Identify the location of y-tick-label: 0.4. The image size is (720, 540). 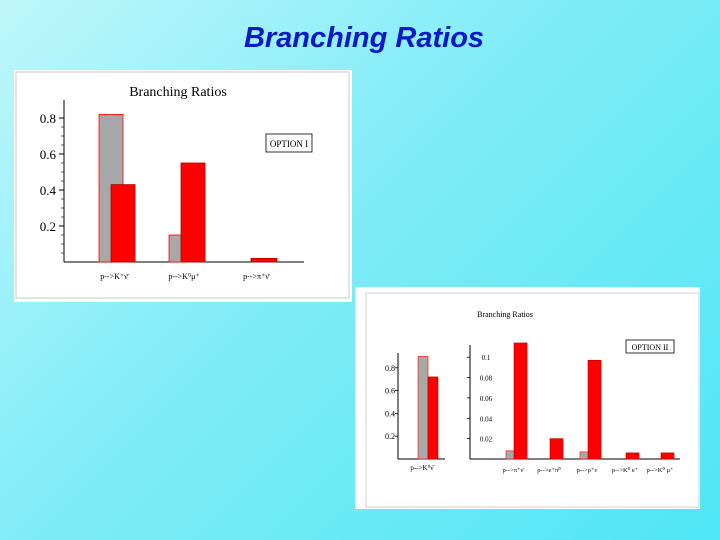
(48, 190).